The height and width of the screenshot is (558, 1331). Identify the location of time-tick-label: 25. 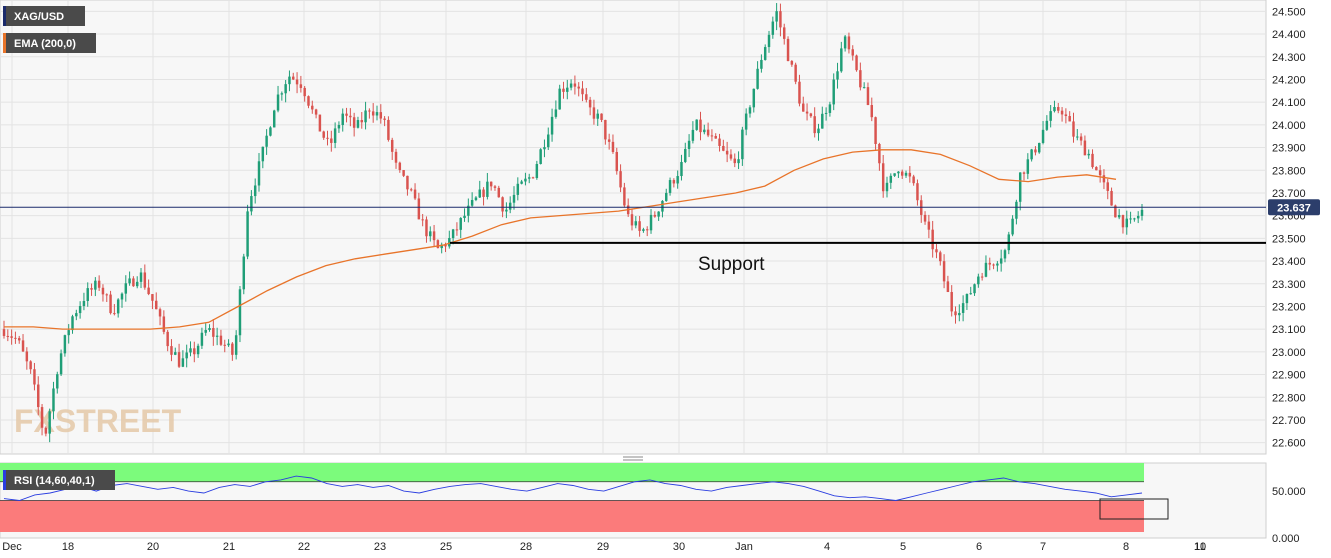
(446, 547).